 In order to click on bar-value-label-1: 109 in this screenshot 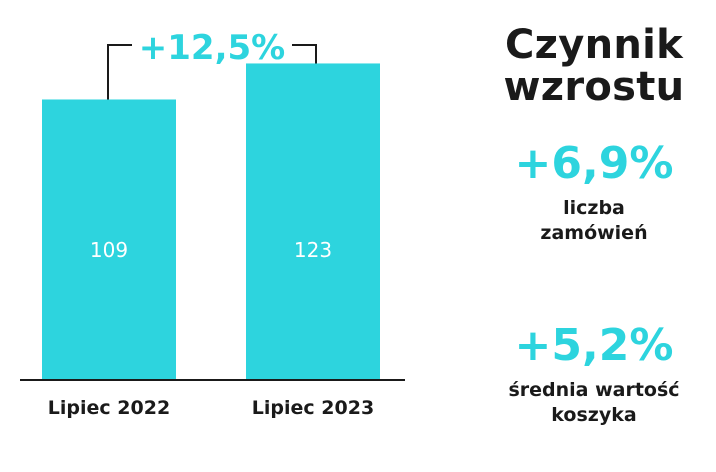, I will do `click(109, 250)`.